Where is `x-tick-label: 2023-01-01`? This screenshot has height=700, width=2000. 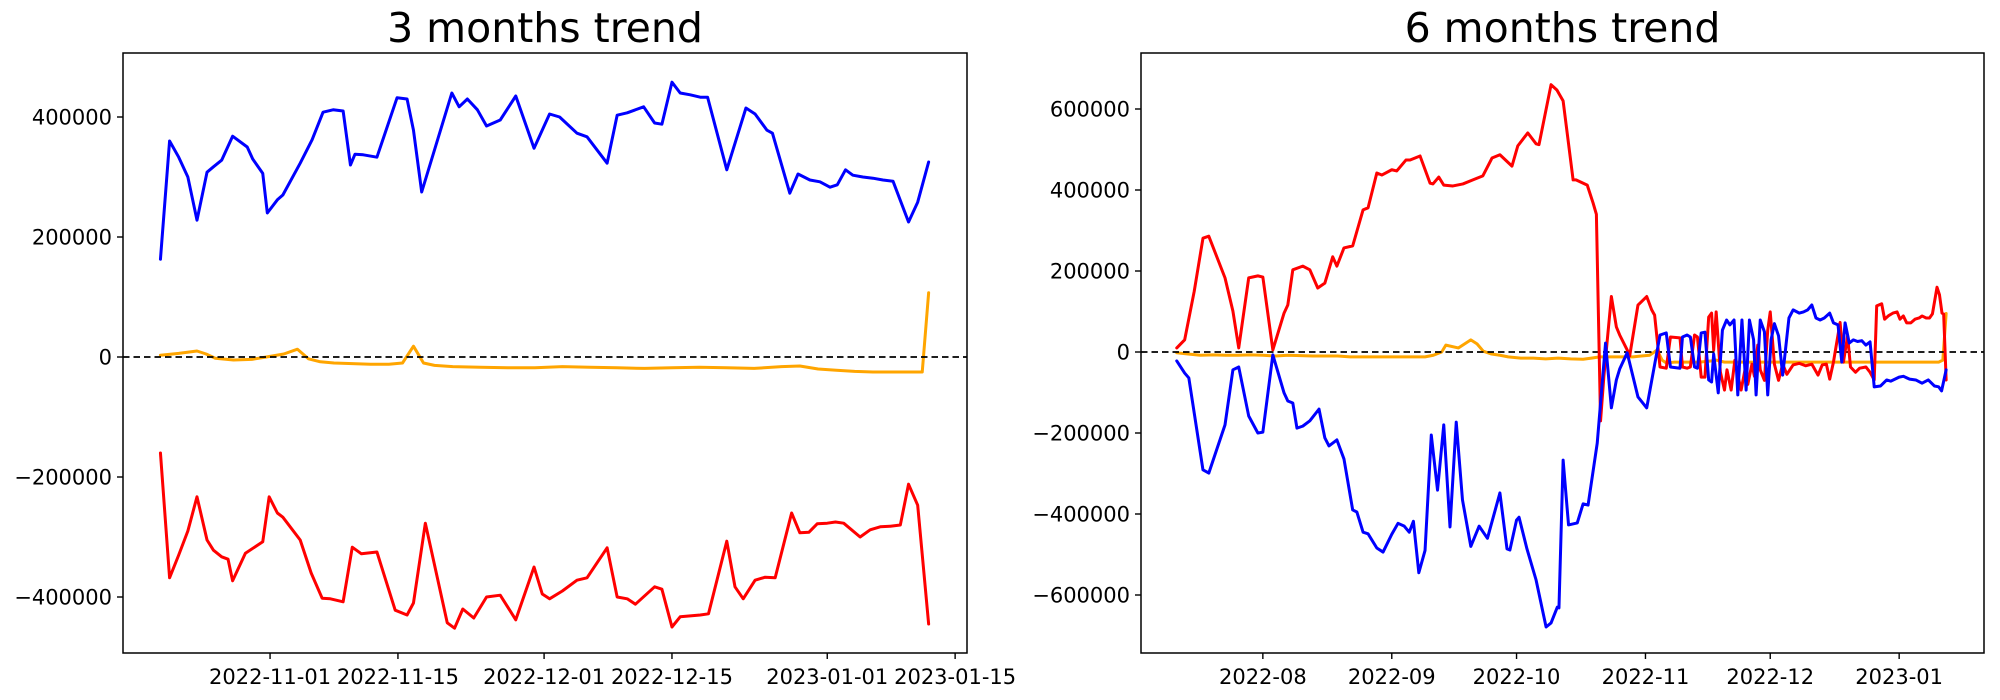 x-tick-label: 2023-01-01 is located at coordinates (827, 677).